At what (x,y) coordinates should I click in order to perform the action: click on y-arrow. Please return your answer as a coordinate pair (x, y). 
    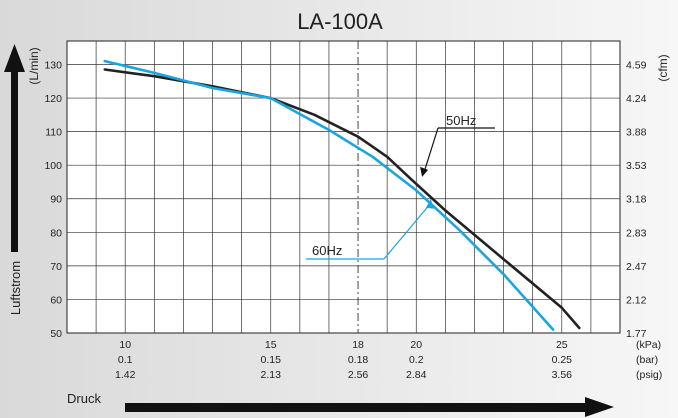
    Looking at the image, I should click on (14, 148).